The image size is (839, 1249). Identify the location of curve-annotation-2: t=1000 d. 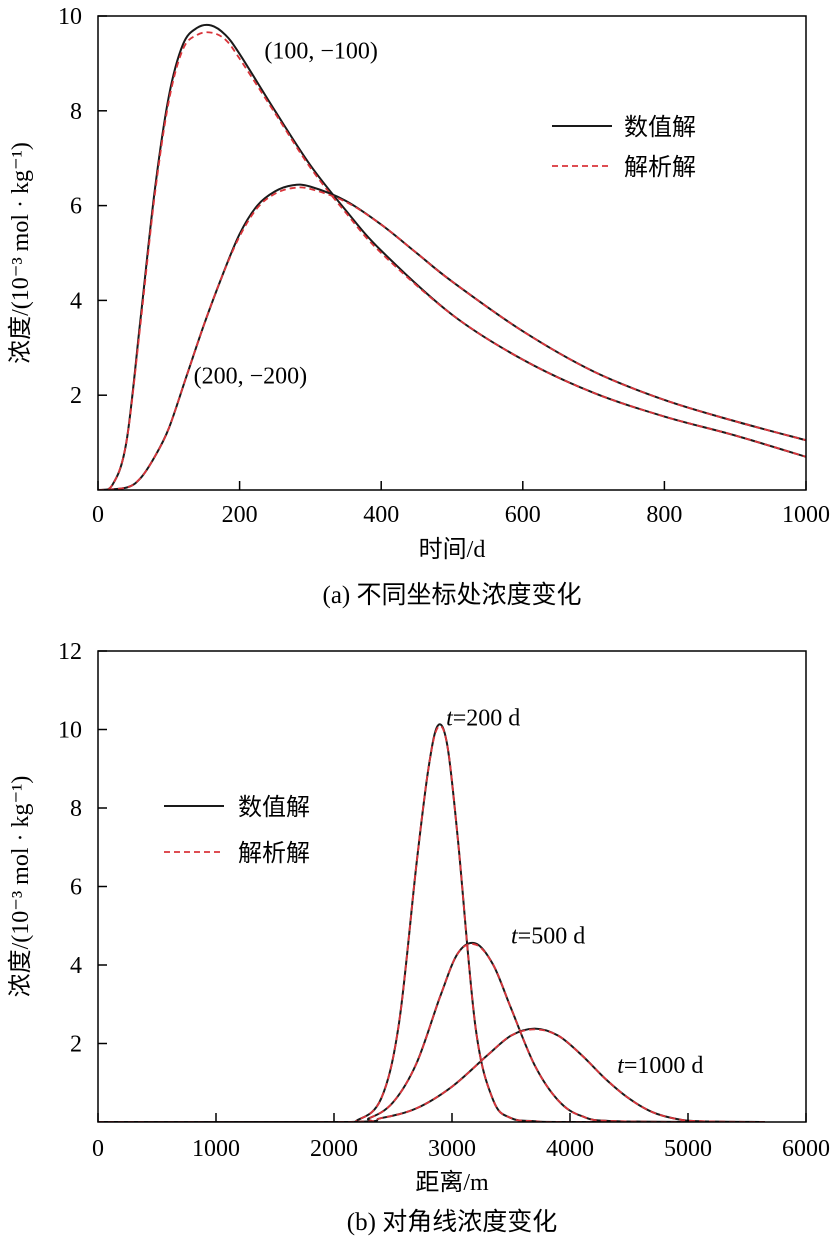
(660, 1066).